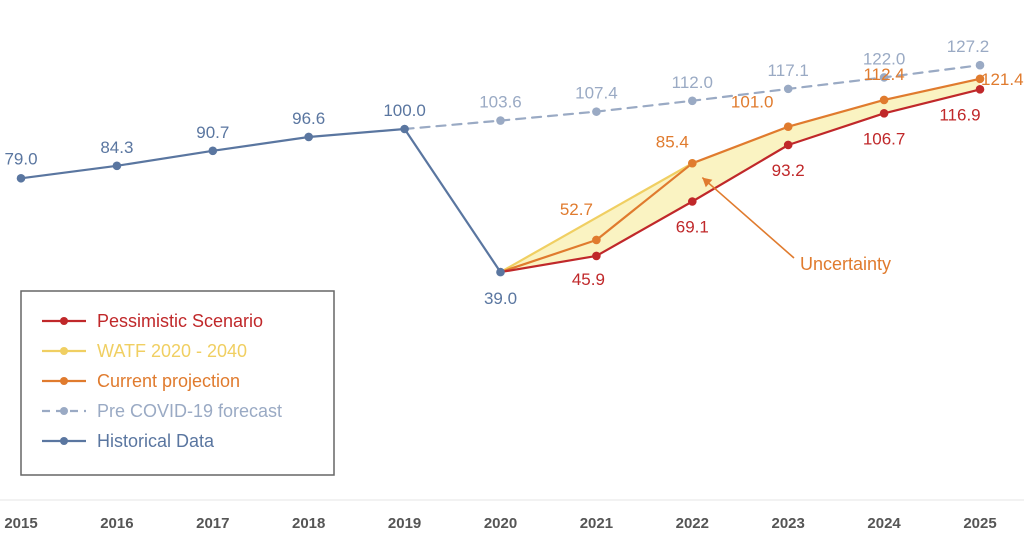  I want to click on legend-swatch-dot-pessimistic-scenario, so click(64, 321).